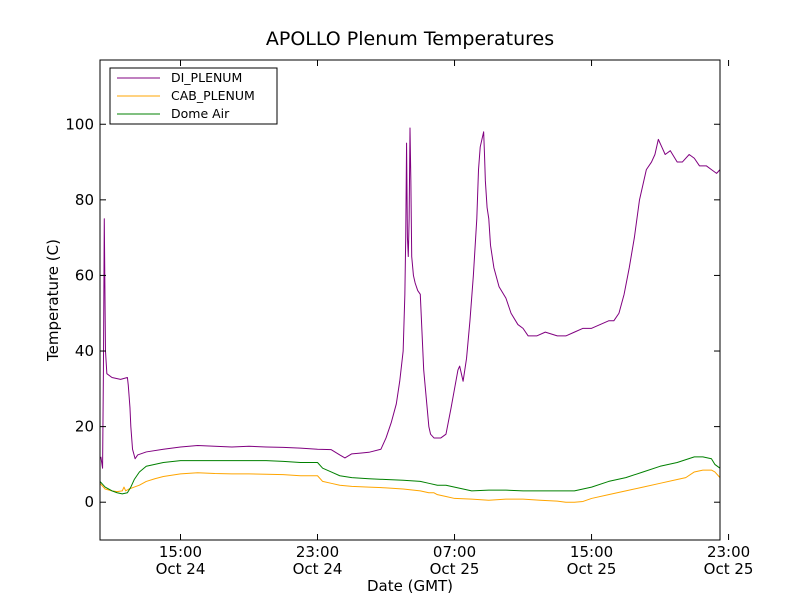 This screenshot has width=800, height=600. What do you see at coordinates (206, 77) in the screenshot?
I see `legend-label-di-plenum: DI_PLENUM` at bounding box center [206, 77].